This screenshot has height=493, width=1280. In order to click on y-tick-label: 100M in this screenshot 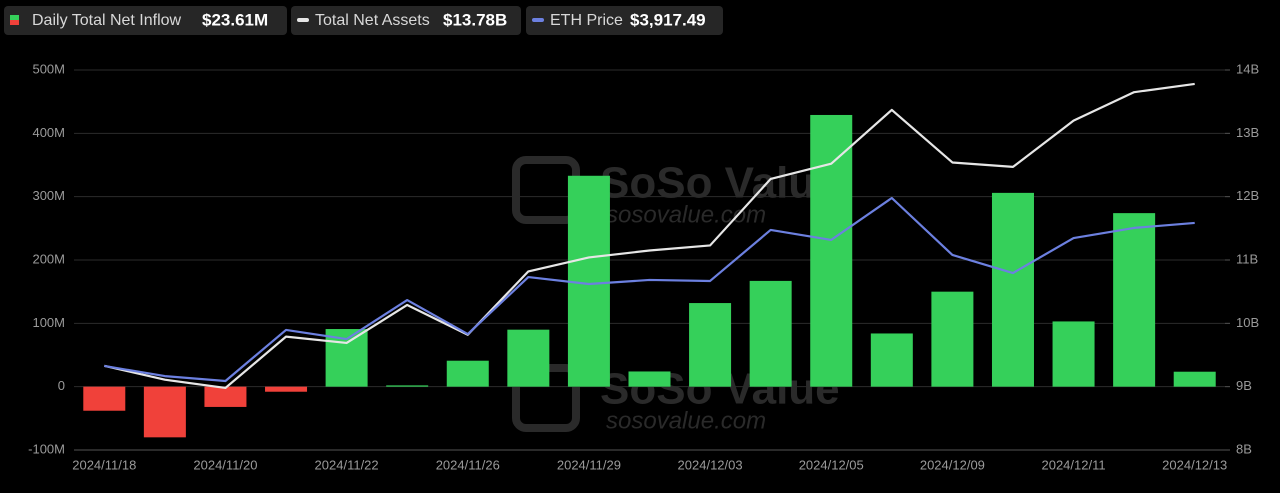, I will do `click(48, 322)`.